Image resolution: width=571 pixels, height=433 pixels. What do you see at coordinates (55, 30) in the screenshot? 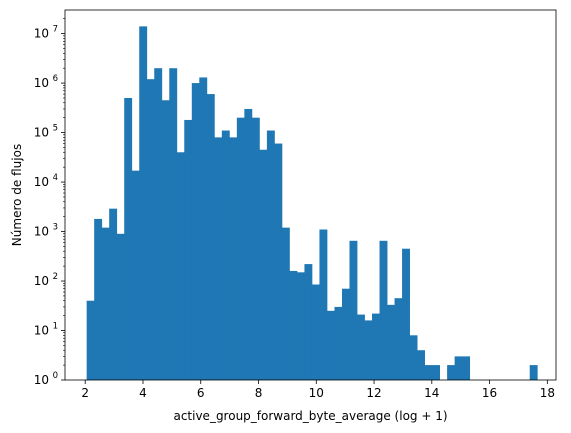
I see `y-tick-exponent: 7` at bounding box center [55, 30].